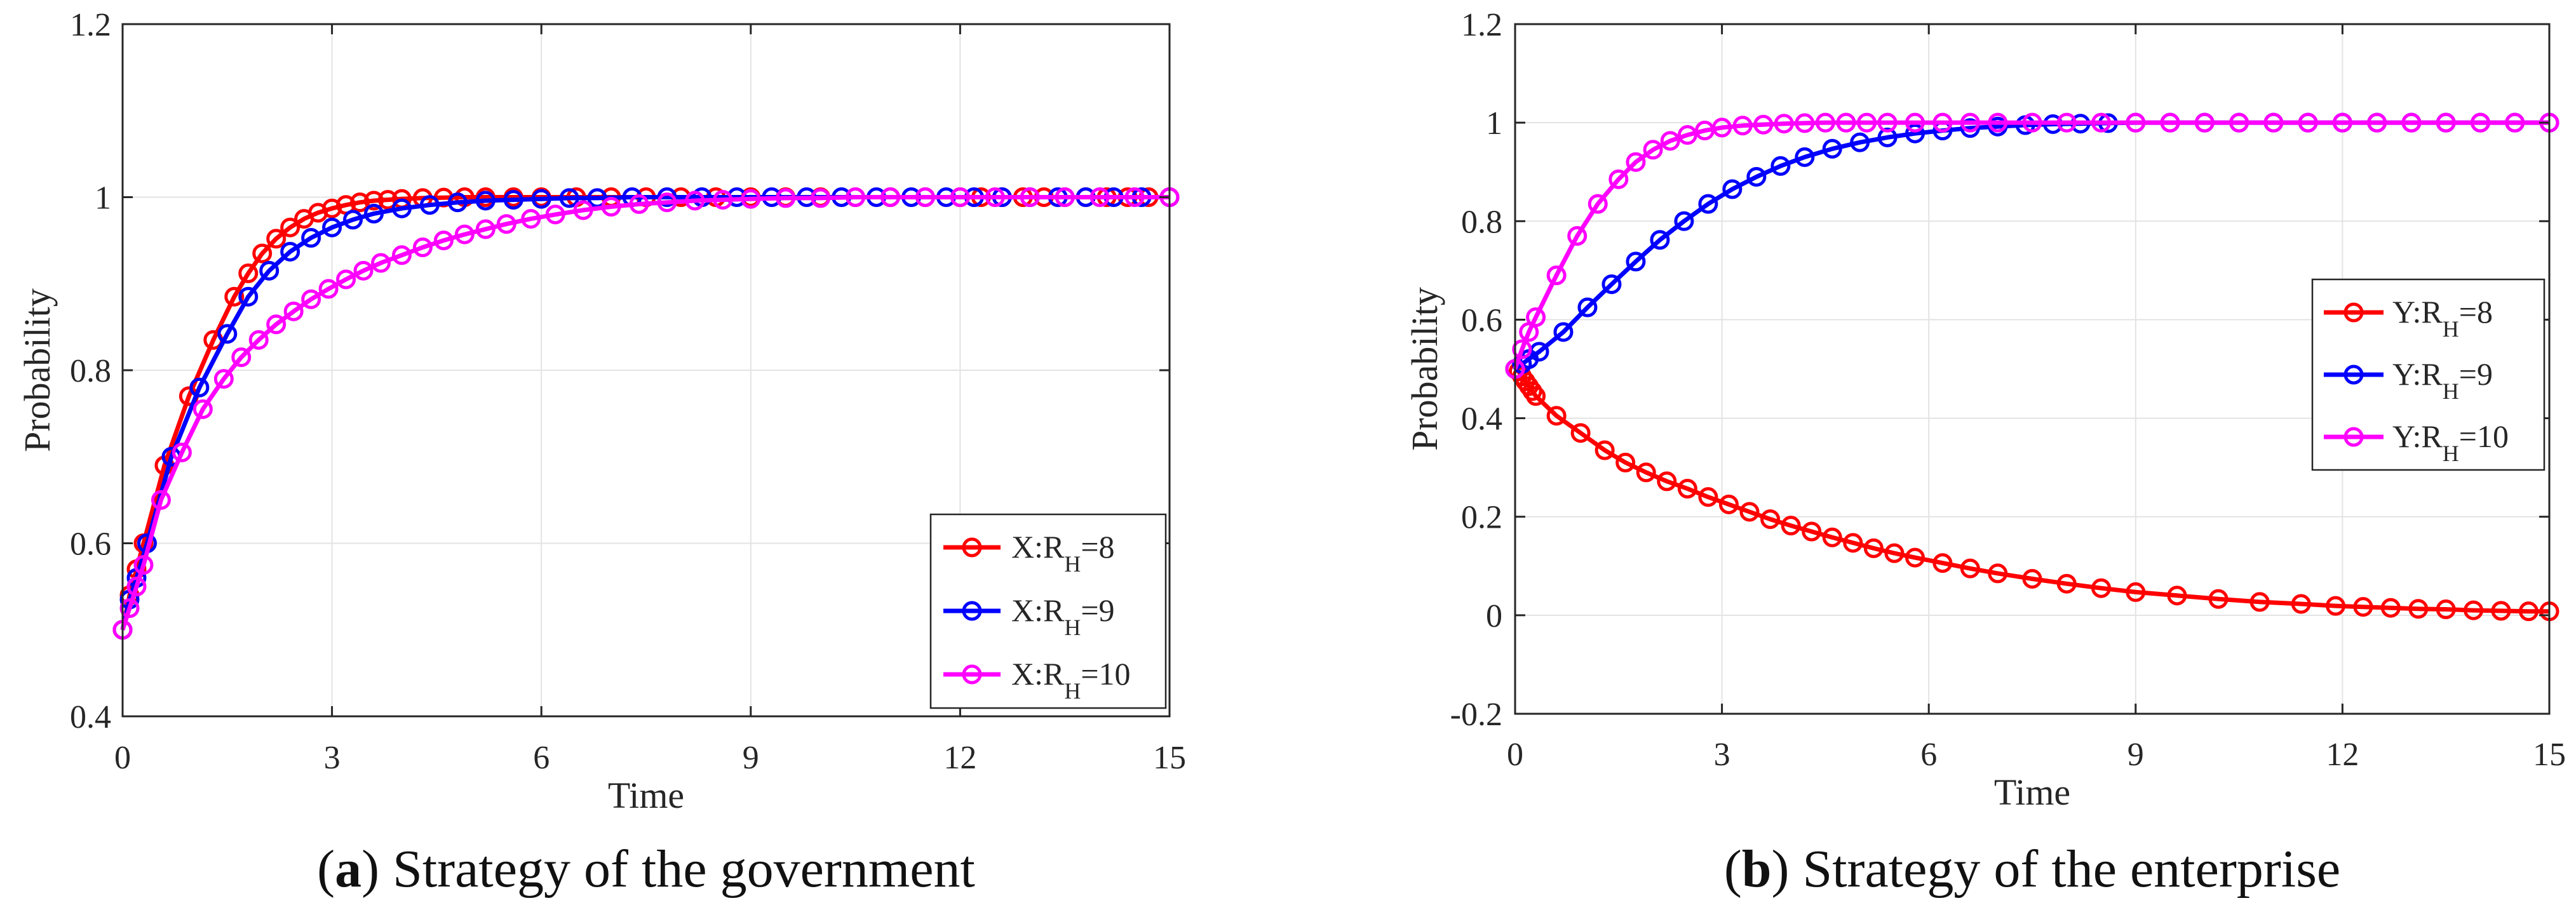 The height and width of the screenshot is (910, 2576). What do you see at coordinates (2408, 380) in the screenshot?
I see `legend-item: Y:RH=9` at bounding box center [2408, 380].